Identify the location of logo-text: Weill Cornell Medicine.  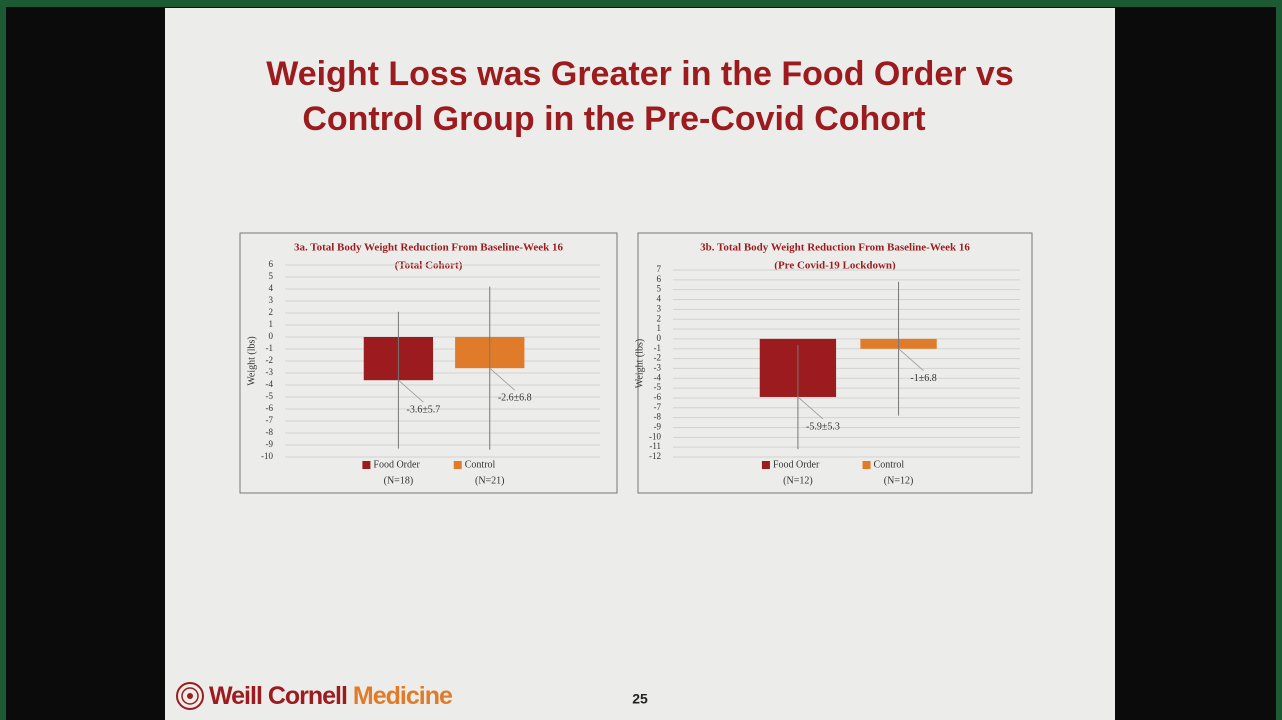
(331, 696).